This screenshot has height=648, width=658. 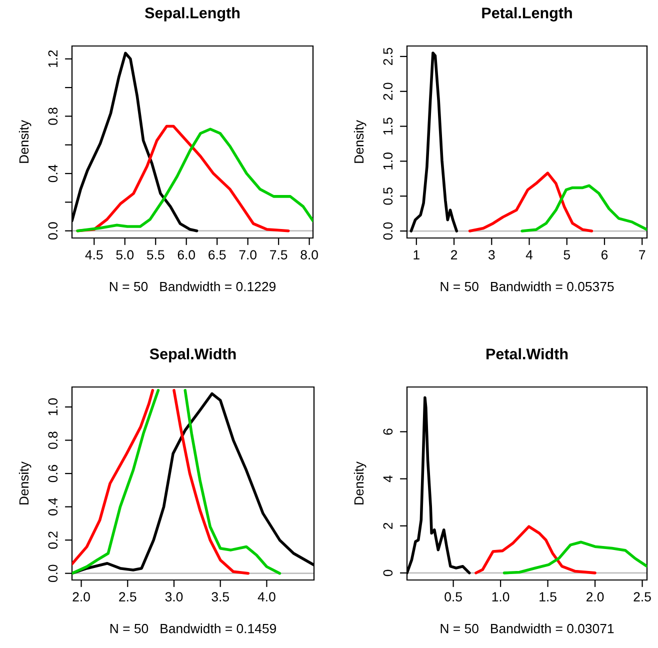 I want to click on y-tick-label: 1.2, so click(x=53, y=59).